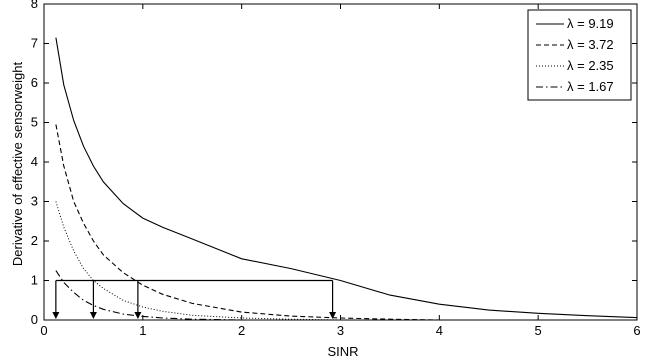  I want to click on y-tick-label: 3, so click(34, 201).